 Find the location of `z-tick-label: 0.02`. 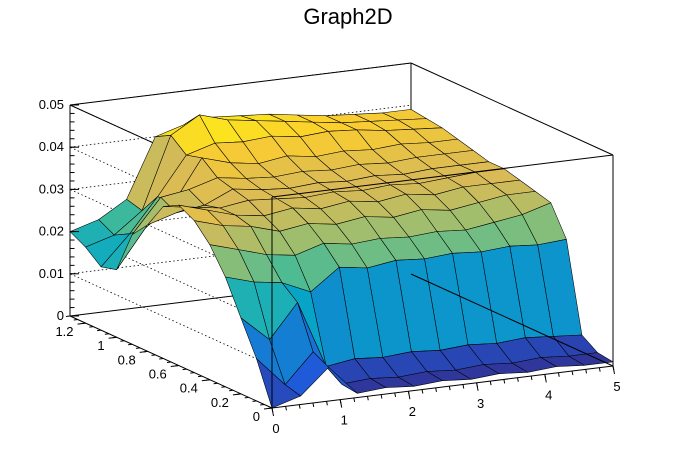

z-tick-label: 0.02 is located at coordinates (51, 231).